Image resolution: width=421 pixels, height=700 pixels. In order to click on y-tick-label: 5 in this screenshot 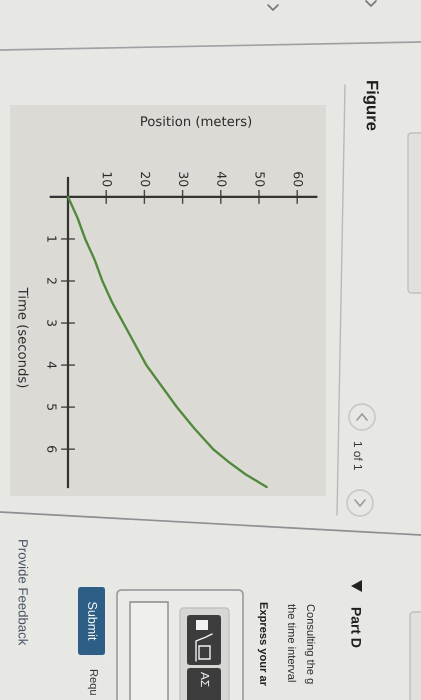, I will do `click(51, 407)`.